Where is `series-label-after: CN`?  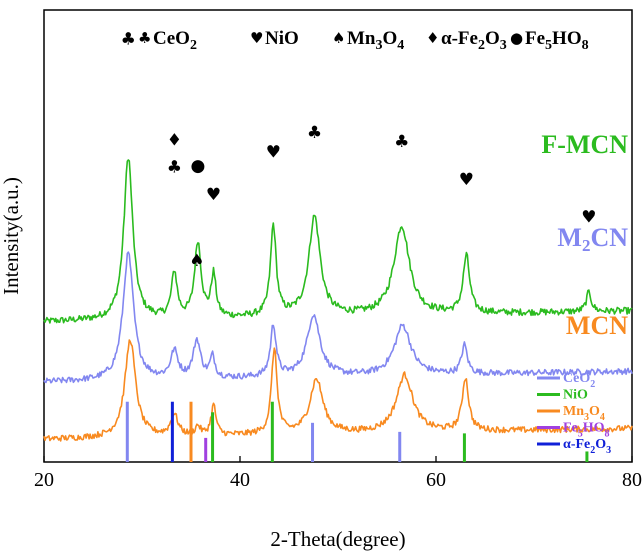
series-label-after: CN is located at coordinates (609, 237).